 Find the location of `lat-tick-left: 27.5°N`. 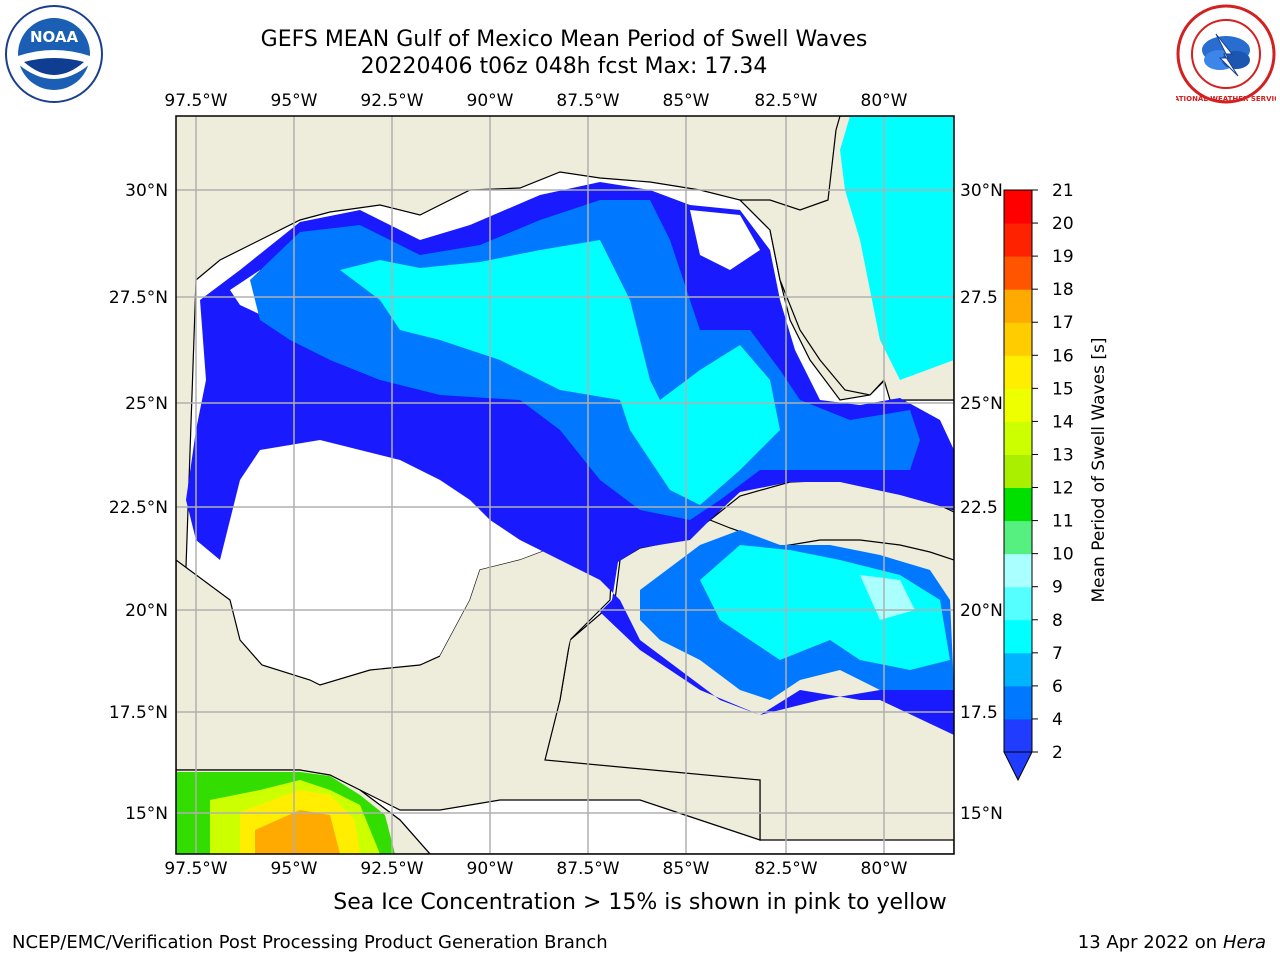

lat-tick-left: 27.5°N is located at coordinates (138, 298).